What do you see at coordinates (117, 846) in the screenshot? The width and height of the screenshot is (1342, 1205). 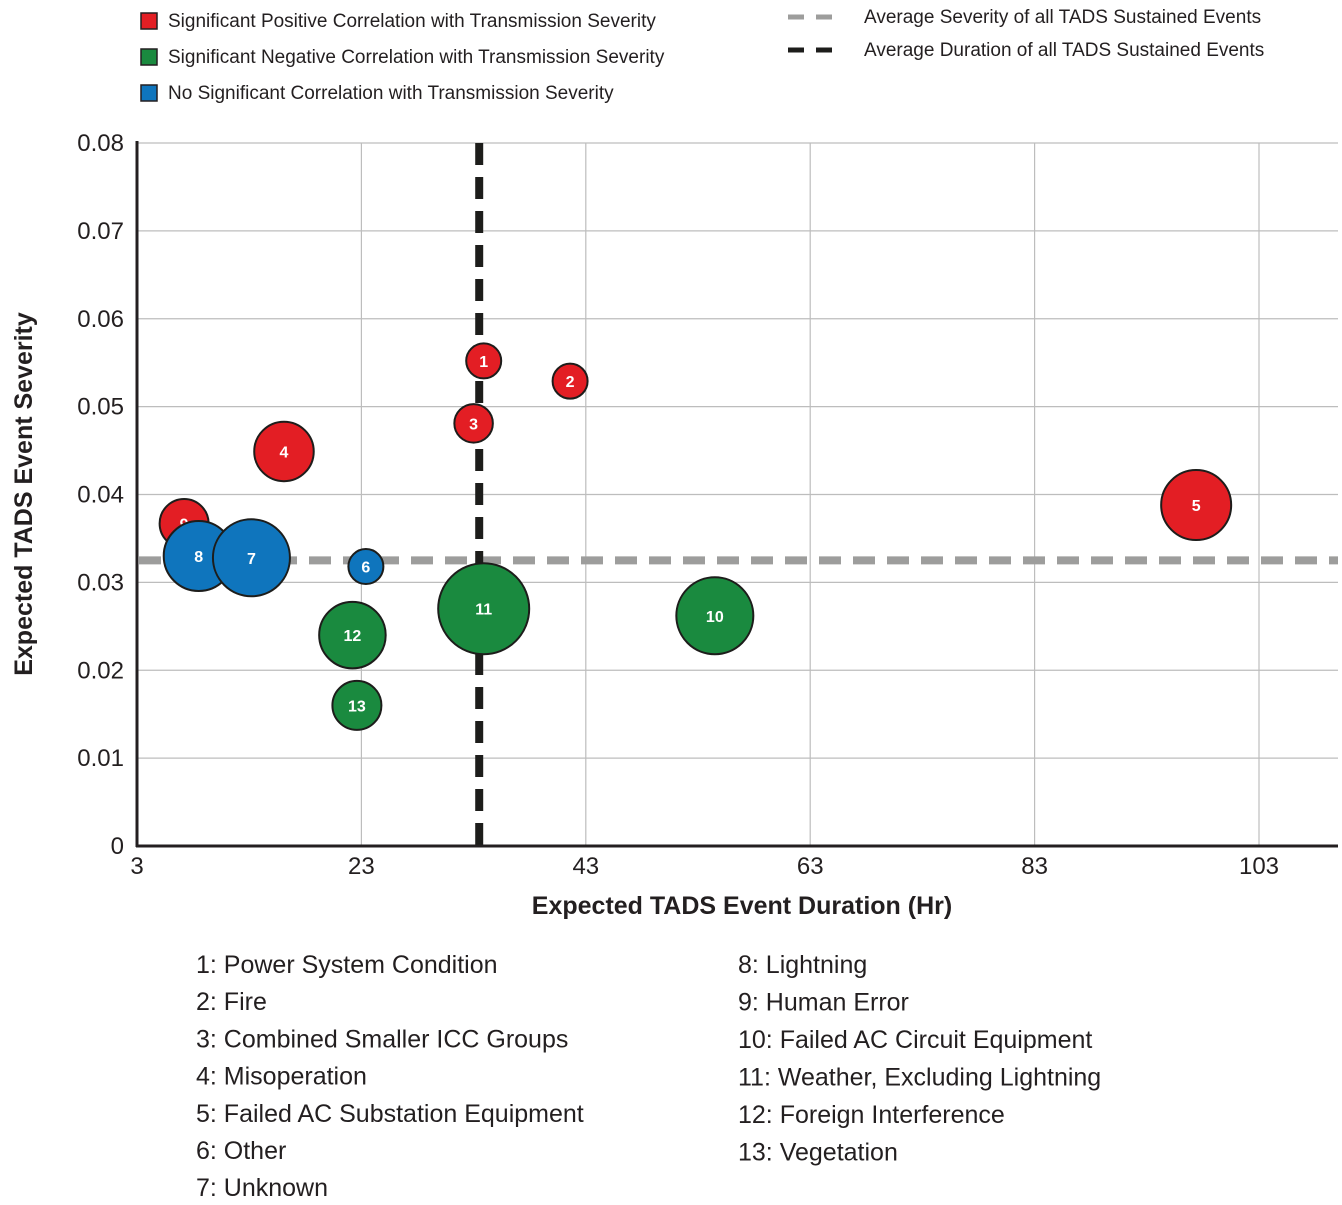 I see `y-tick-label: 0` at bounding box center [117, 846].